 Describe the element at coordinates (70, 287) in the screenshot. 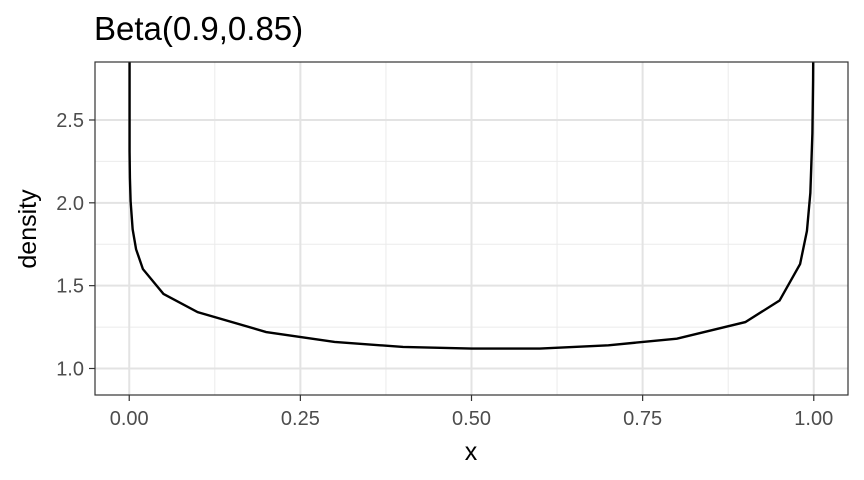

I see `y-tick-label: 1.5` at that location.